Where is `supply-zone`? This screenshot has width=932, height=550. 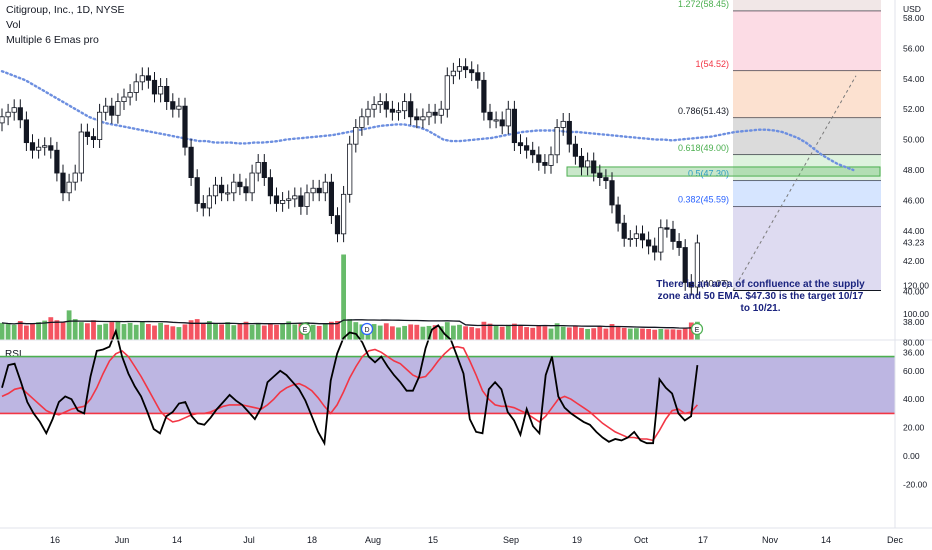 supply-zone is located at coordinates (723, 171).